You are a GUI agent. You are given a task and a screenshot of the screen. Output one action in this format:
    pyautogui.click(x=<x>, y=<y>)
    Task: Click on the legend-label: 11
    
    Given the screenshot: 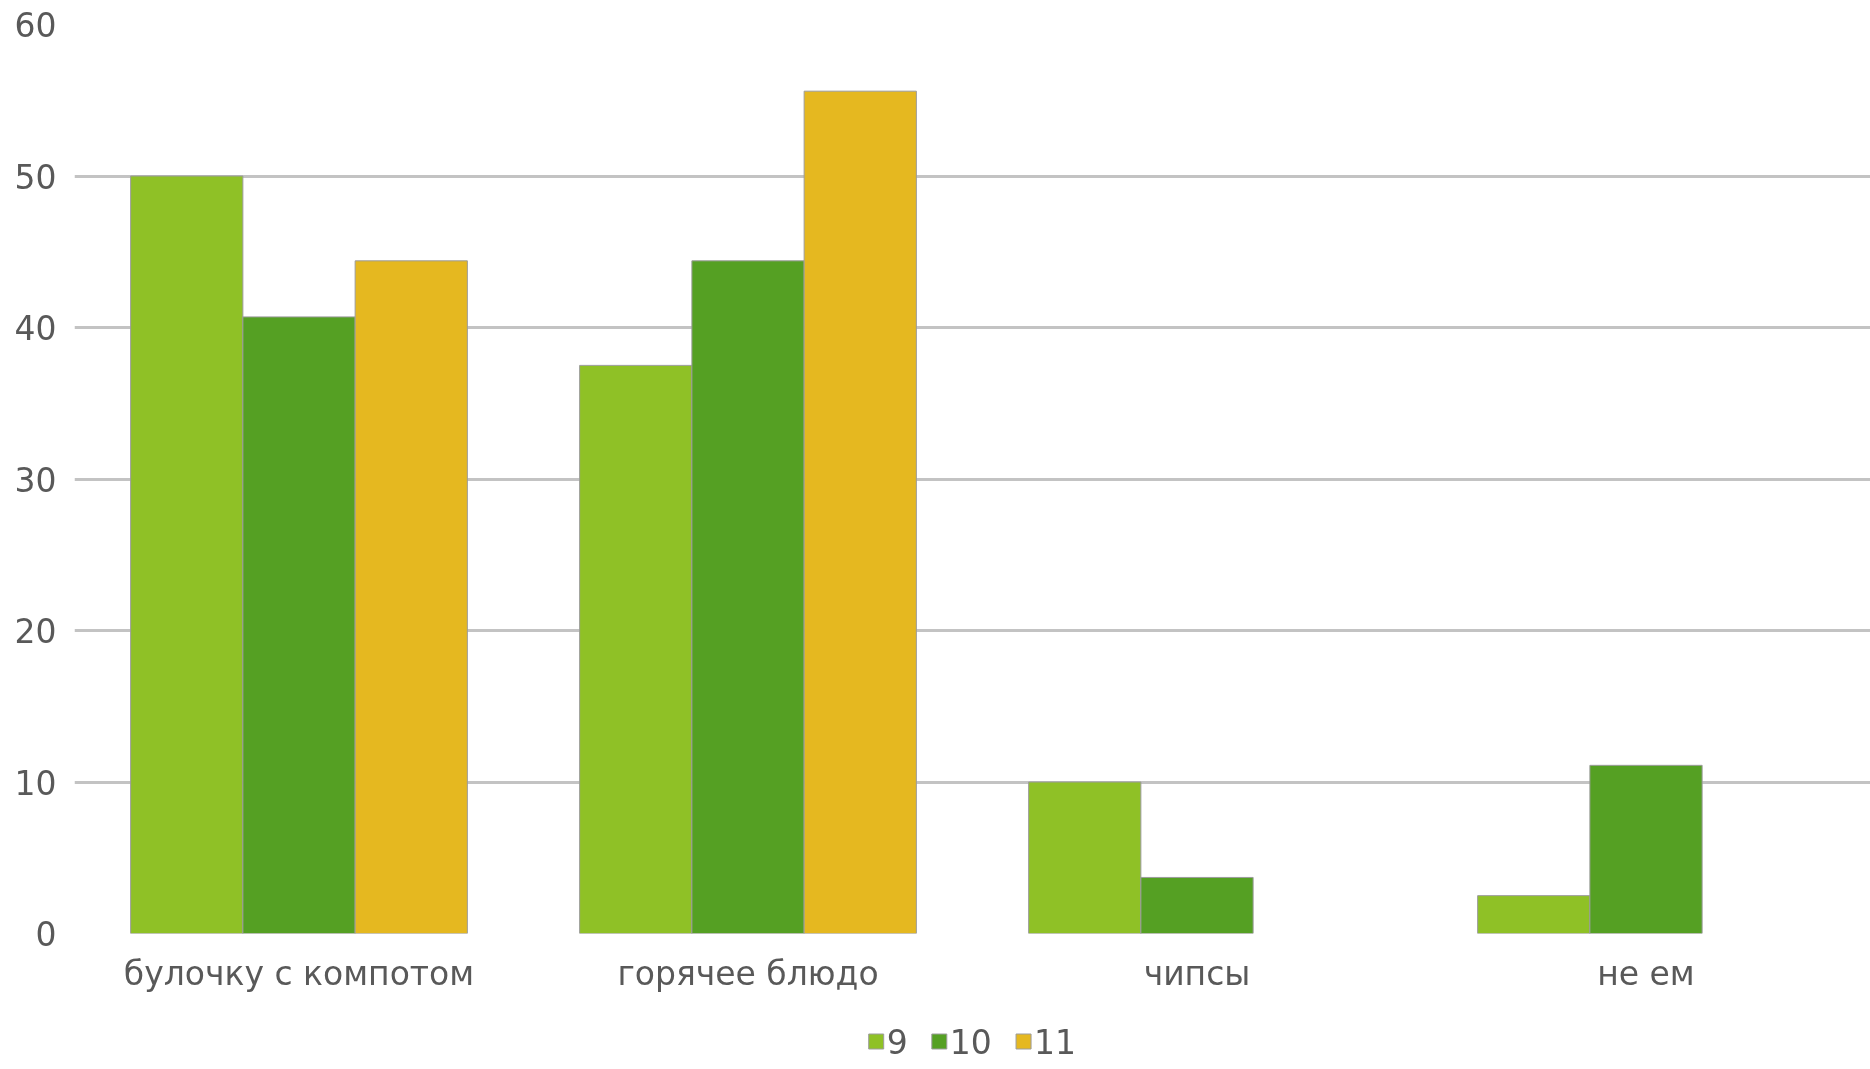 What is the action you would take?
    pyautogui.click(x=1055, y=1042)
    